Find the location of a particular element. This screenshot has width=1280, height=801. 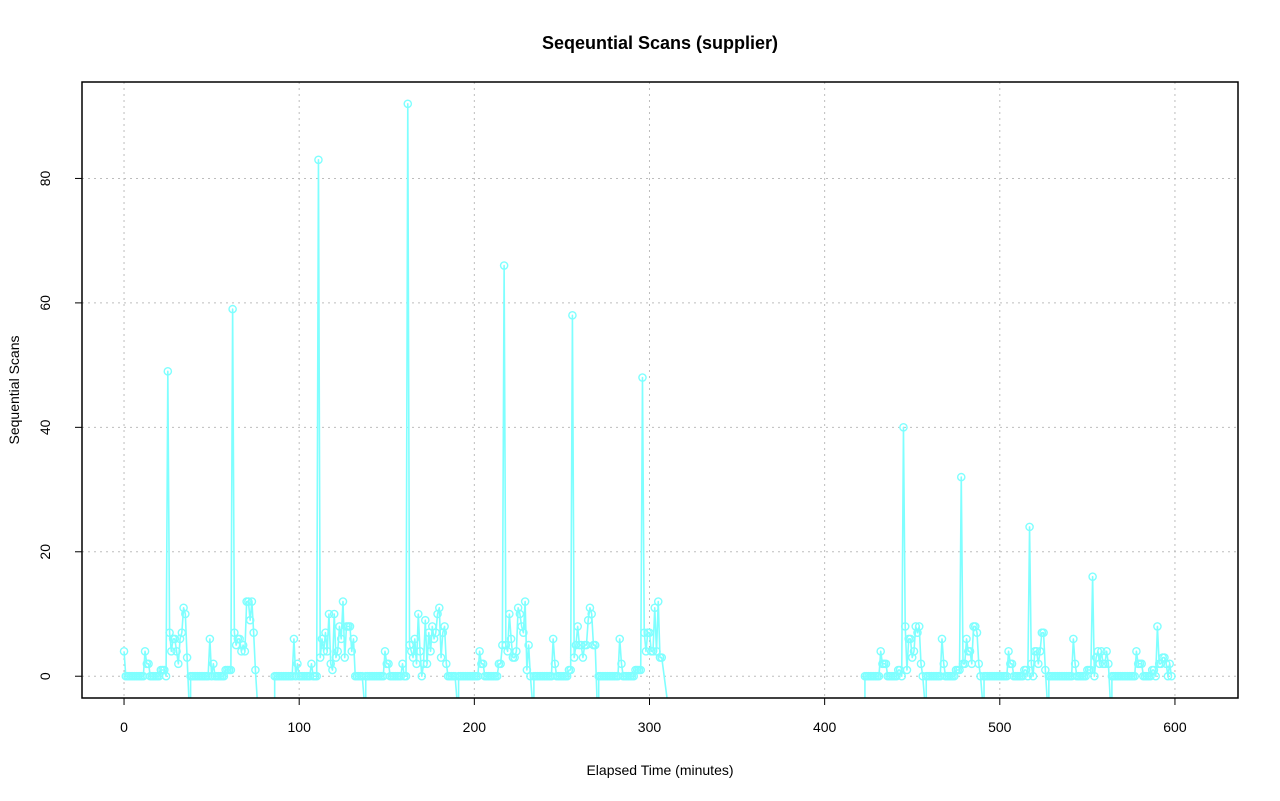

chart-title: Seqeuntial Scans (supplier) is located at coordinates (660, 43).